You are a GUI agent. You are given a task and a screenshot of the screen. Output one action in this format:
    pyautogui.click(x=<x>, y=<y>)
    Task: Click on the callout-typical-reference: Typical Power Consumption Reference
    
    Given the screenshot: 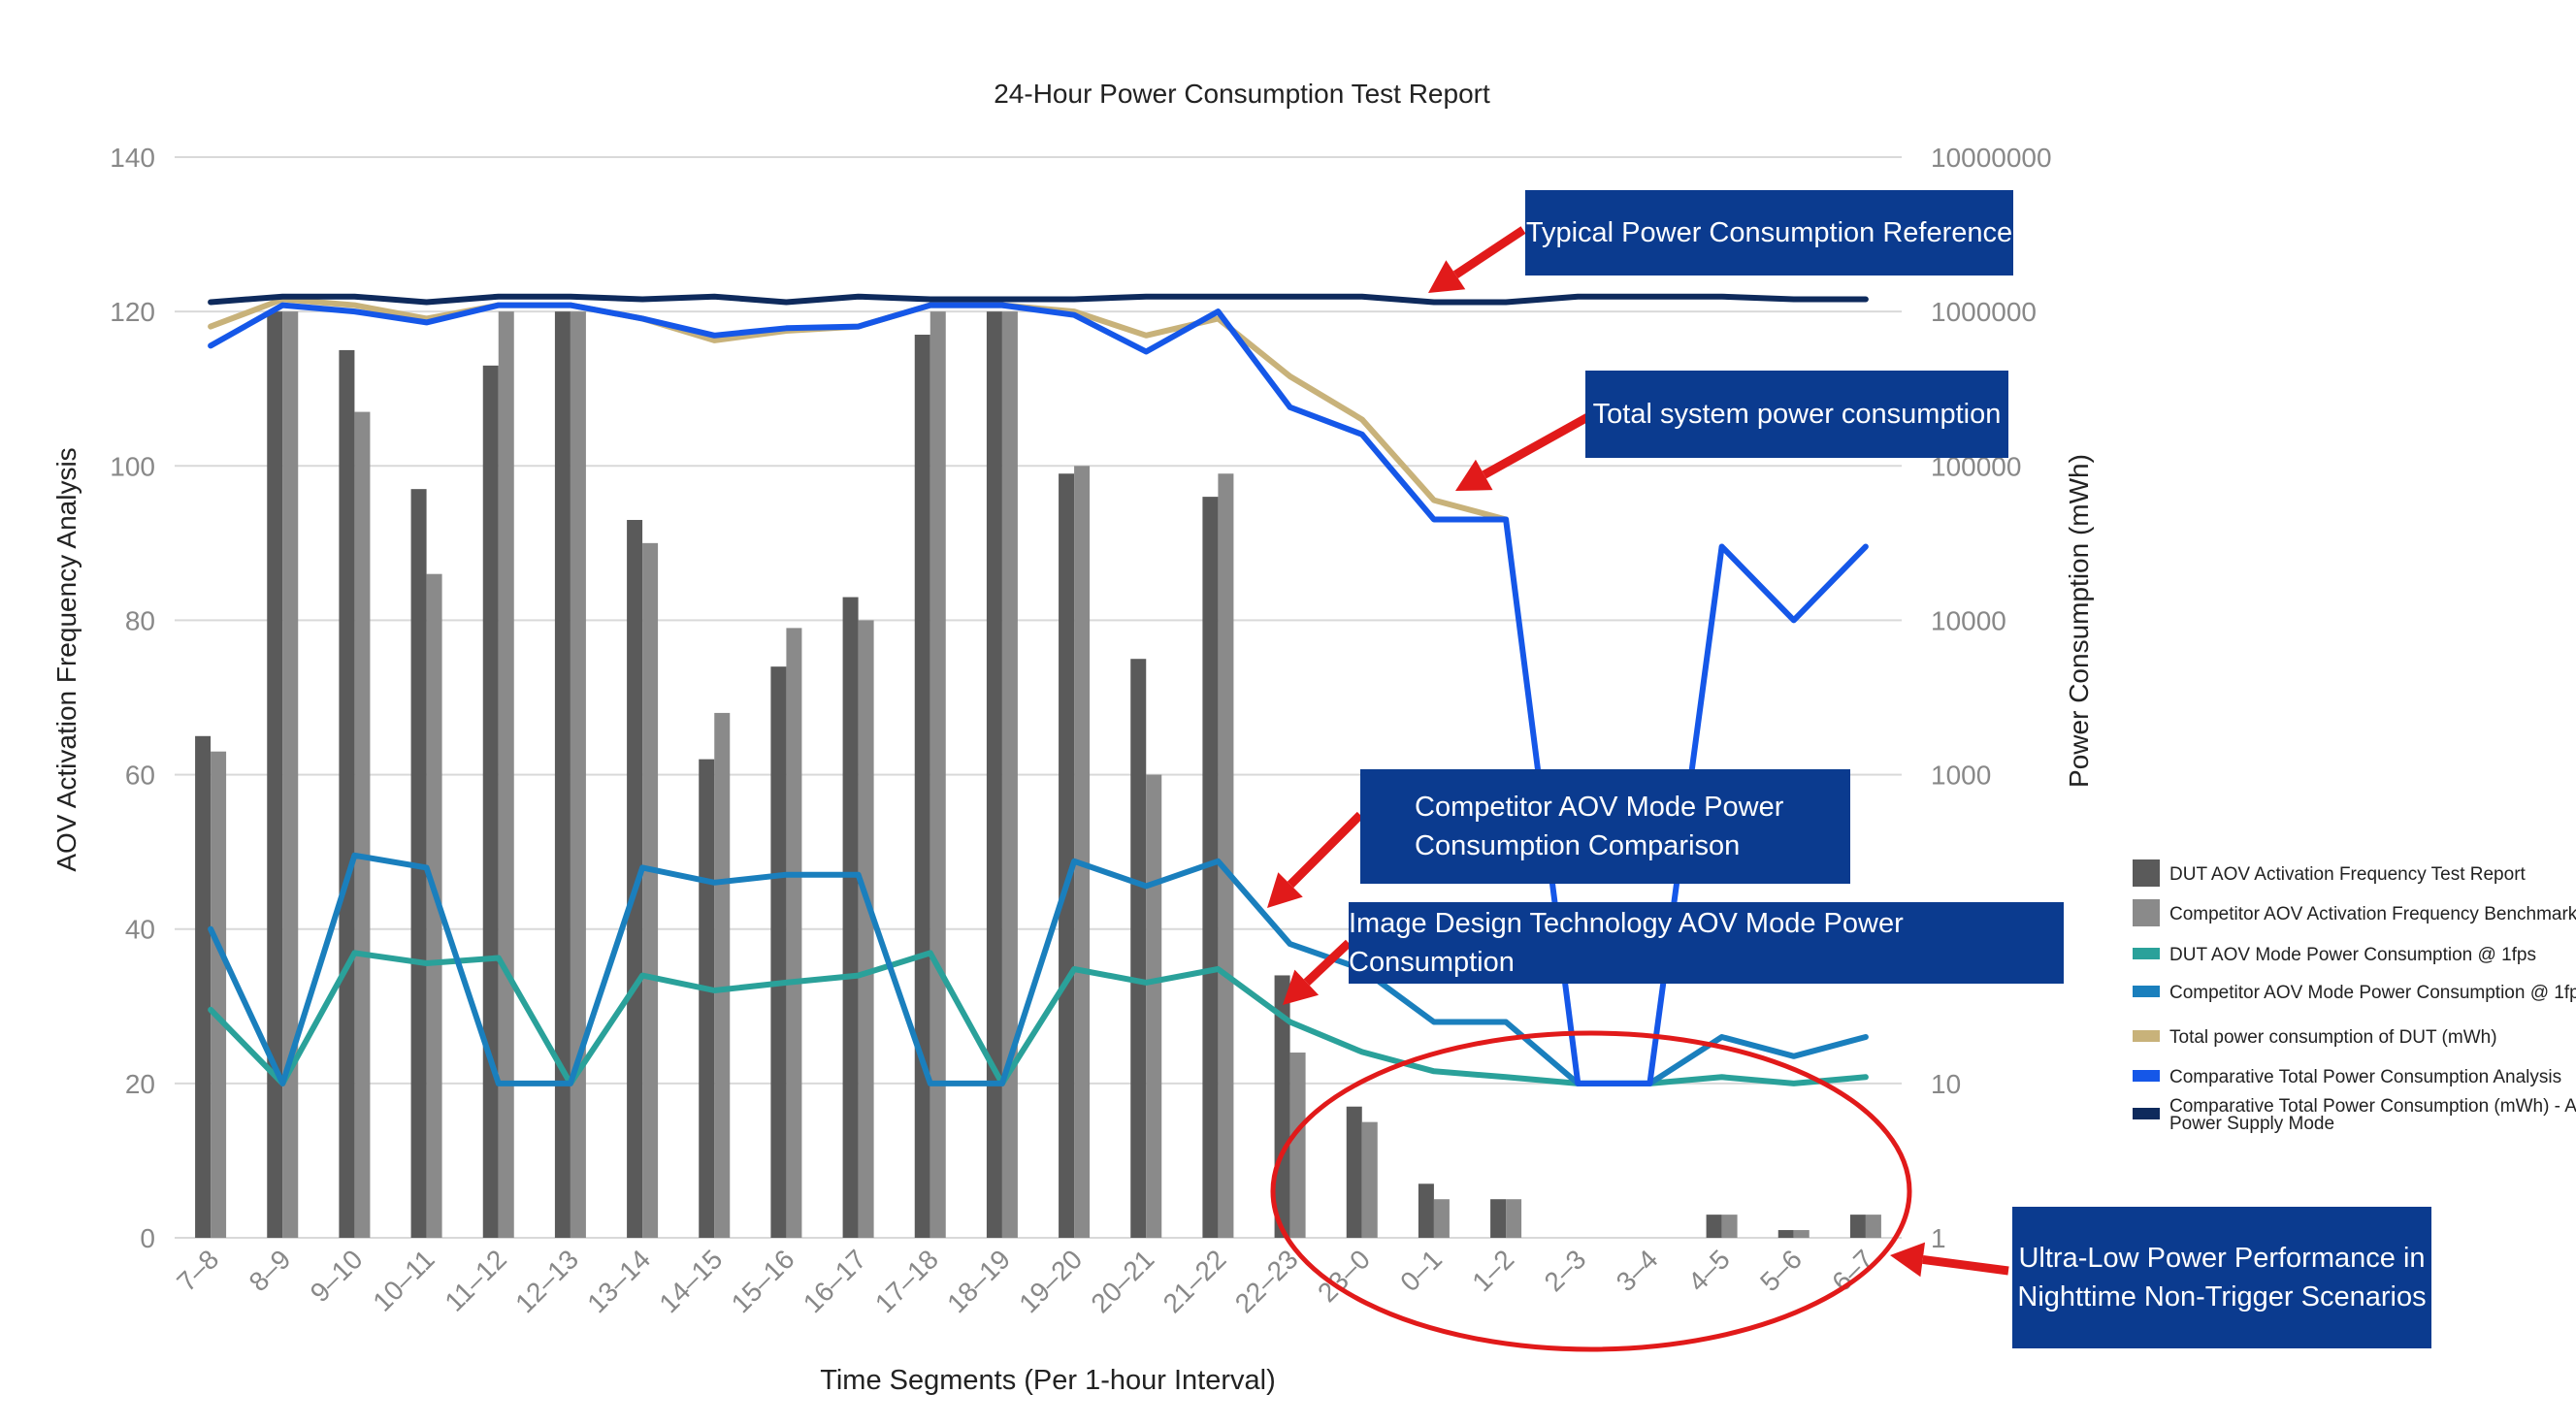 What is the action you would take?
    pyautogui.click(x=1769, y=232)
    